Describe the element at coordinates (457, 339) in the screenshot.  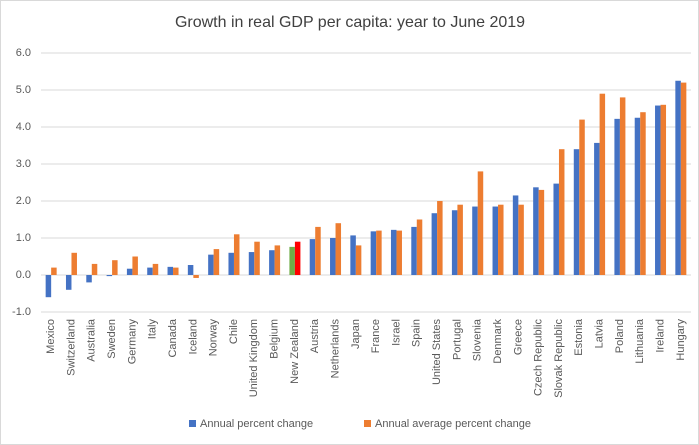
I see `x-tick-label: Portugal` at that location.